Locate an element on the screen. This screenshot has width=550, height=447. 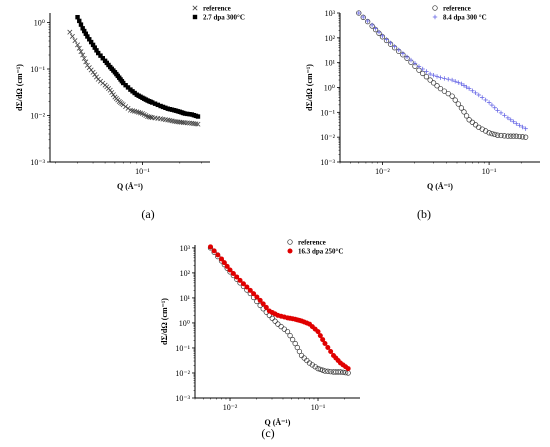
x-tick-label: 10⁻² is located at coordinates (382, 171).